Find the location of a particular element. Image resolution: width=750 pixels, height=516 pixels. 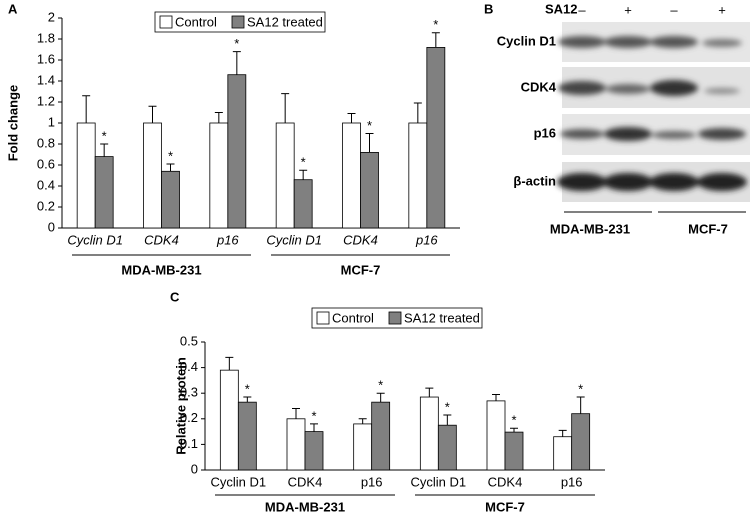

cell-line-label: MDA-MB-231 is located at coordinates (590, 228).